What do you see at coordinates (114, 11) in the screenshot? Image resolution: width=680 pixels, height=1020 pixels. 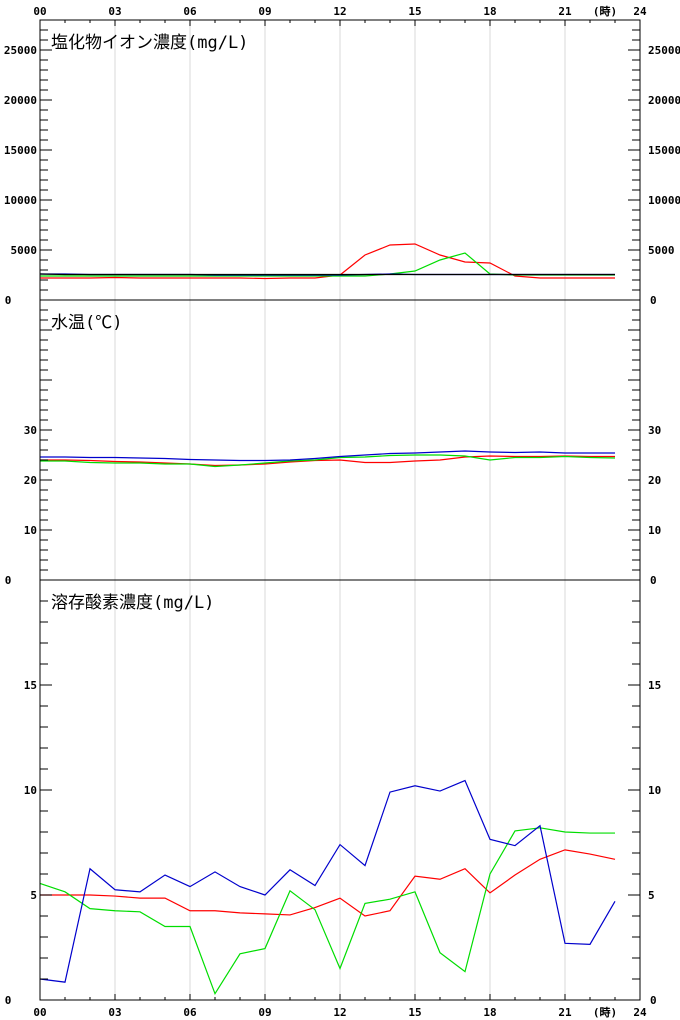 I see `x-tick-label-top: 03` at bounding box center [114, 11].